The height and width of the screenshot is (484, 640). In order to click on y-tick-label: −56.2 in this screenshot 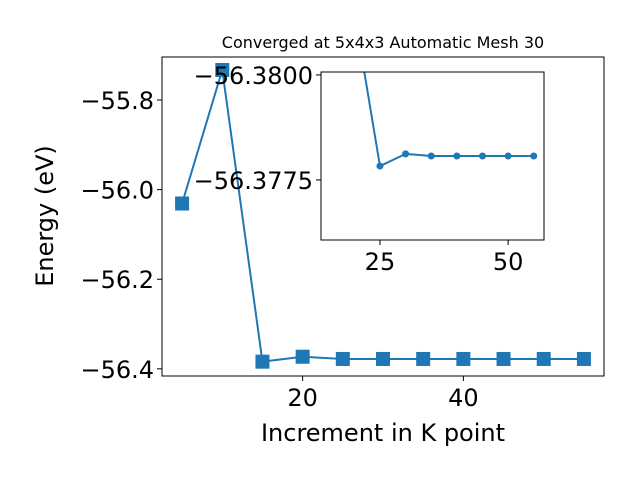, I will do `click(117, 280)`.